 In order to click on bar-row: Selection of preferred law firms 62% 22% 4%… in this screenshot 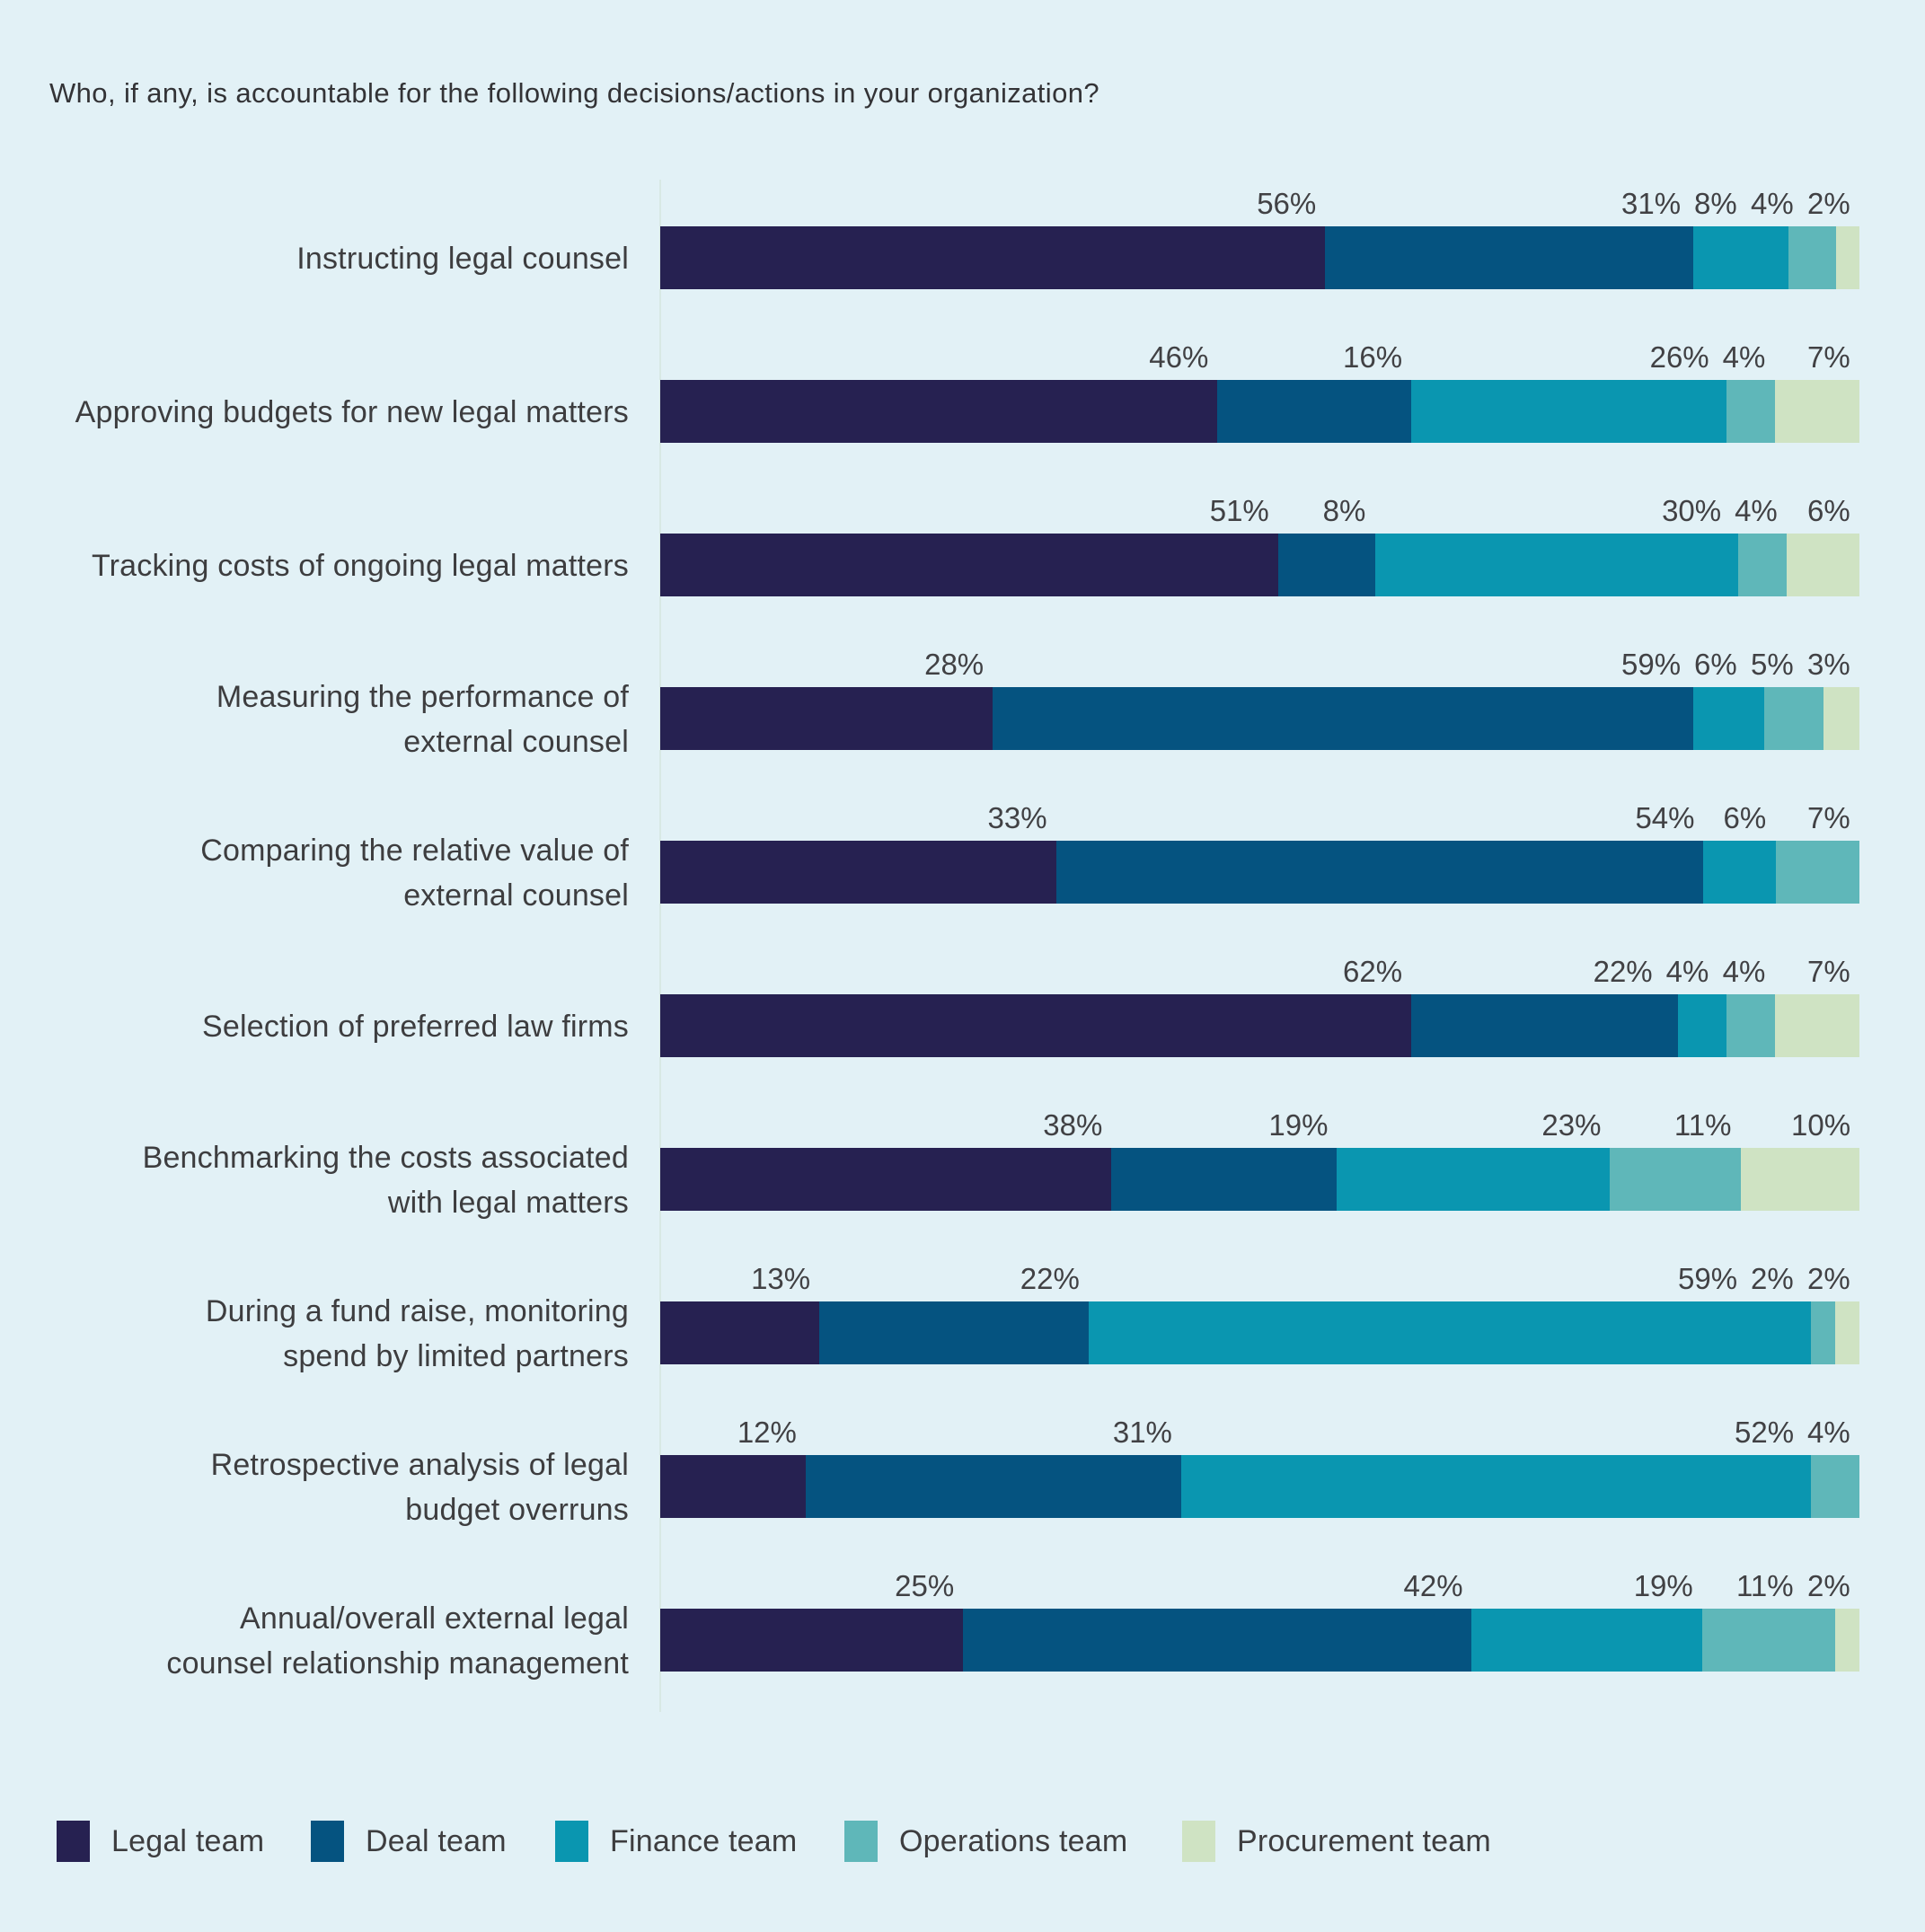, I will do `click(962, 1026)`.